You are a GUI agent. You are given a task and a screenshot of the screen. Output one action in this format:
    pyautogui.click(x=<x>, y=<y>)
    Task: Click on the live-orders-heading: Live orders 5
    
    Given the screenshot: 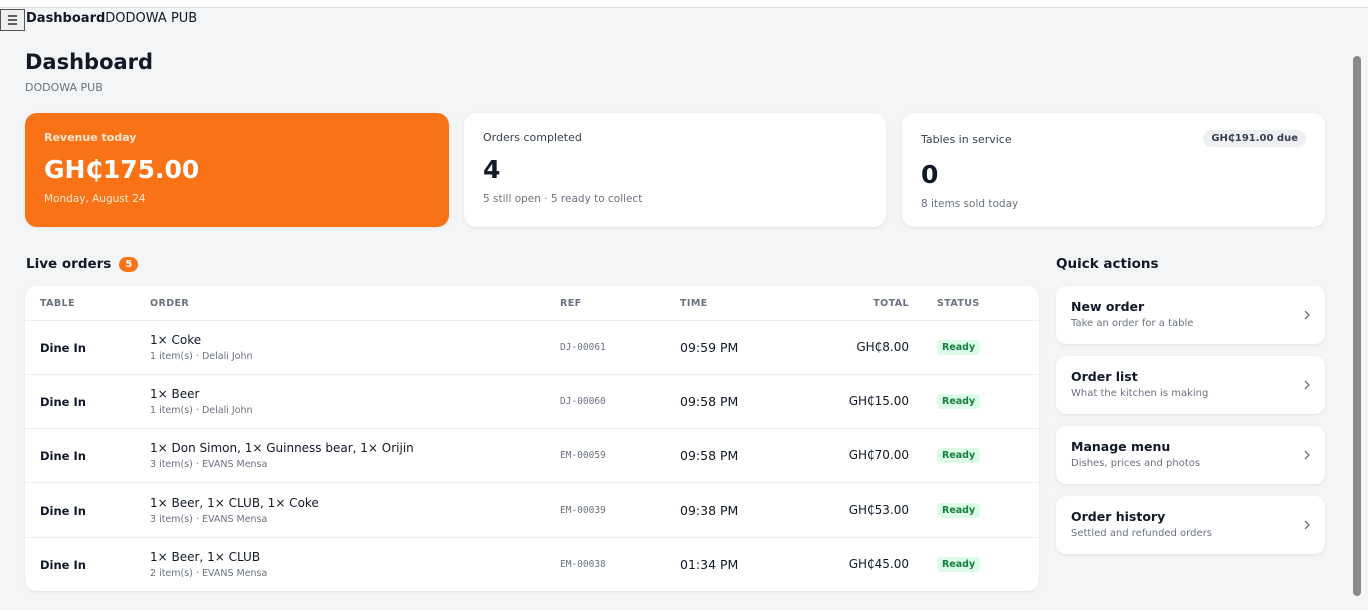 What is the action you would take?
    pyautogui.click(x=82, y=264)
    